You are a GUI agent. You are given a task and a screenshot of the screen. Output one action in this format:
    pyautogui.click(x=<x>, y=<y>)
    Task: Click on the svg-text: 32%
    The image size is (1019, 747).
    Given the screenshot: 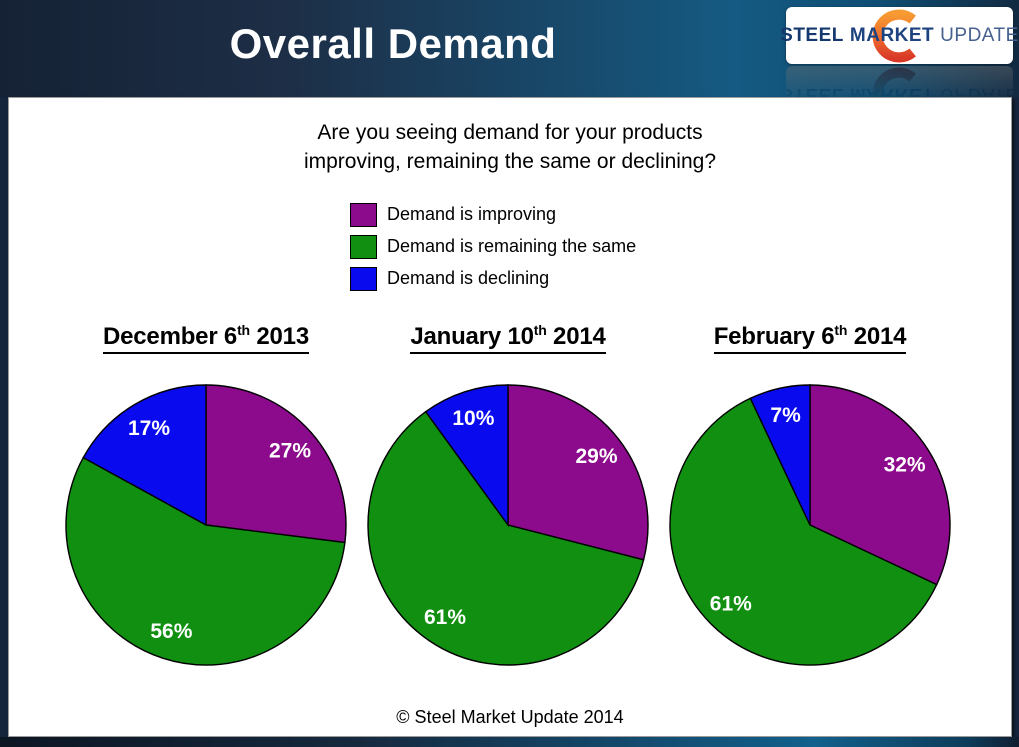 What is the action you would take?
    pyautogui.click(x=905, y=465)
    